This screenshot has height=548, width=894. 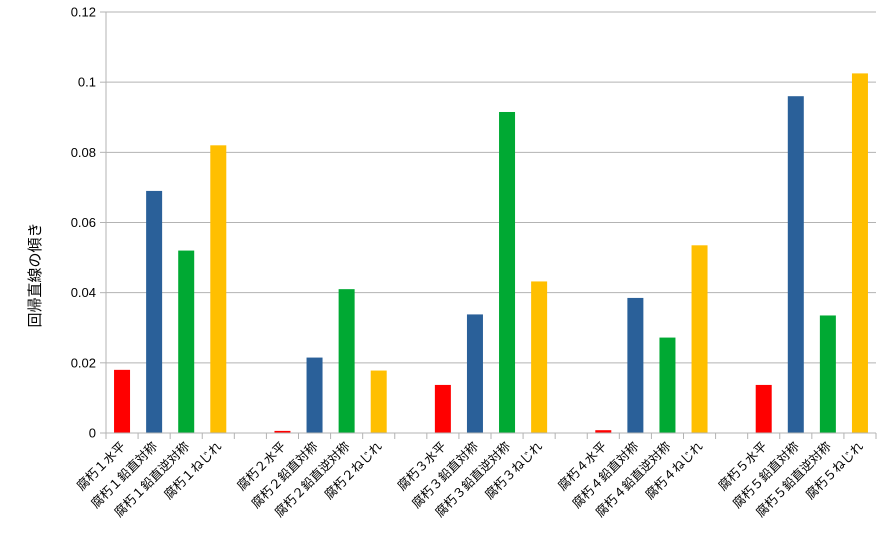 I want to click on y-tick-label: 0.12, so click(x=83, y=12).